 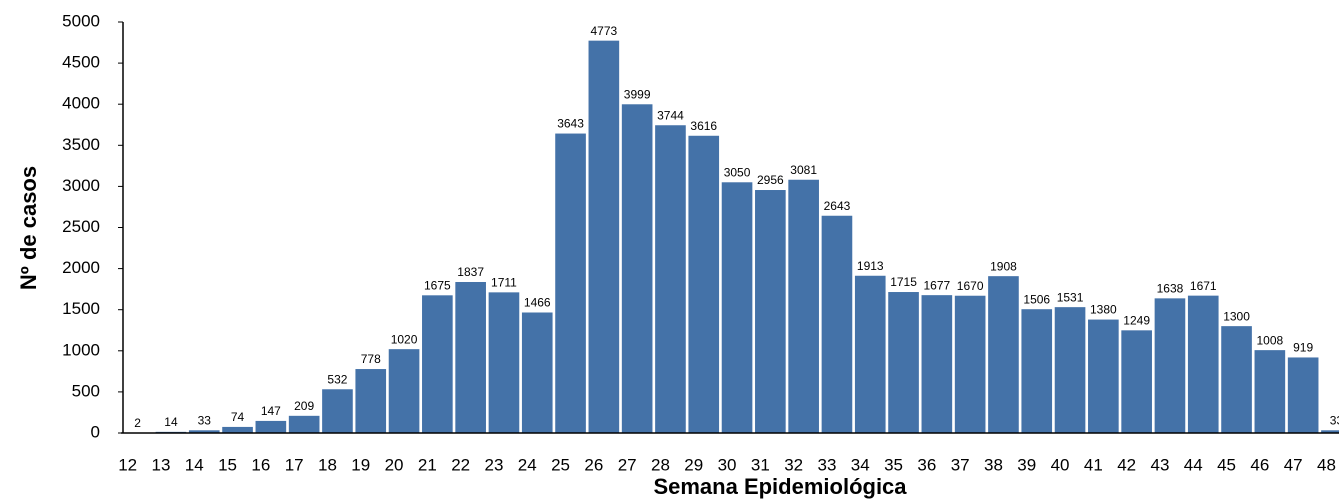 I want to click on value-label: 33, so click(x=1334, y=420).